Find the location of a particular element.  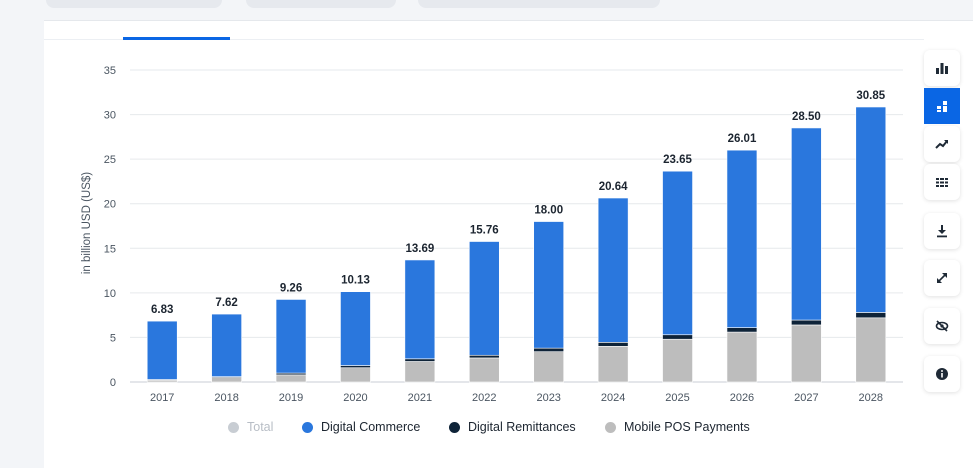

legend-item-total: Total is located at coordinates (250, 427).